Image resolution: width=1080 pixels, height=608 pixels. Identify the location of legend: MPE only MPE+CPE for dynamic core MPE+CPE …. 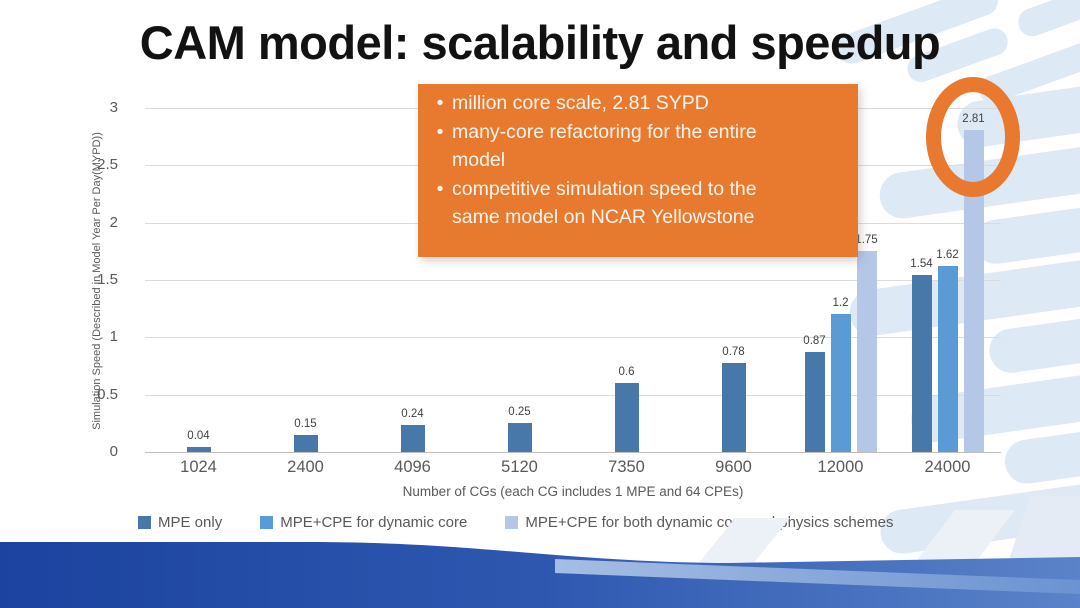
(515, 522).